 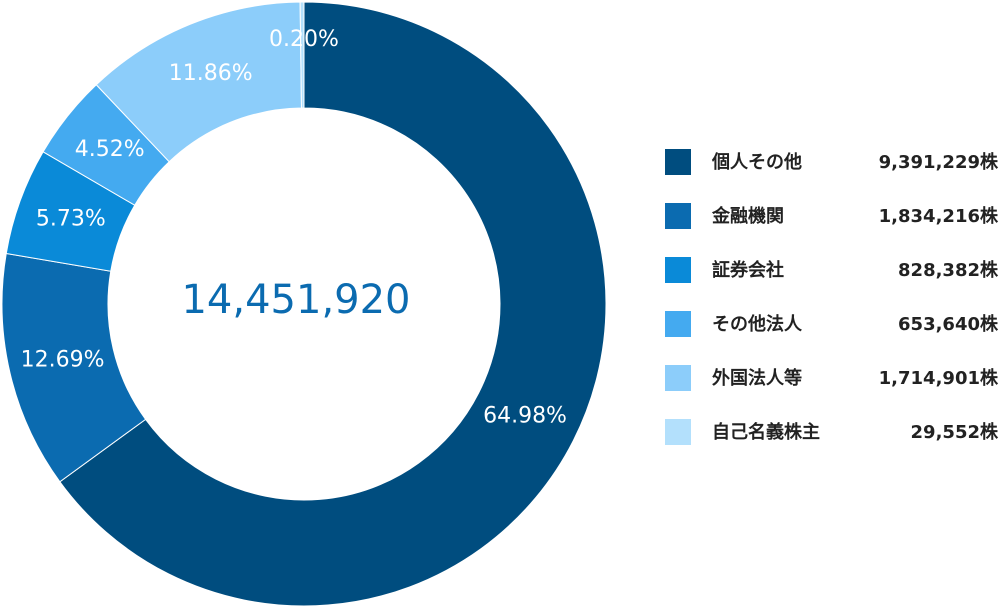 What do you see at coordinates (954, 432) in the screenshot?
I see `legend-value: 29,552株` at bounding box center [954, 432].